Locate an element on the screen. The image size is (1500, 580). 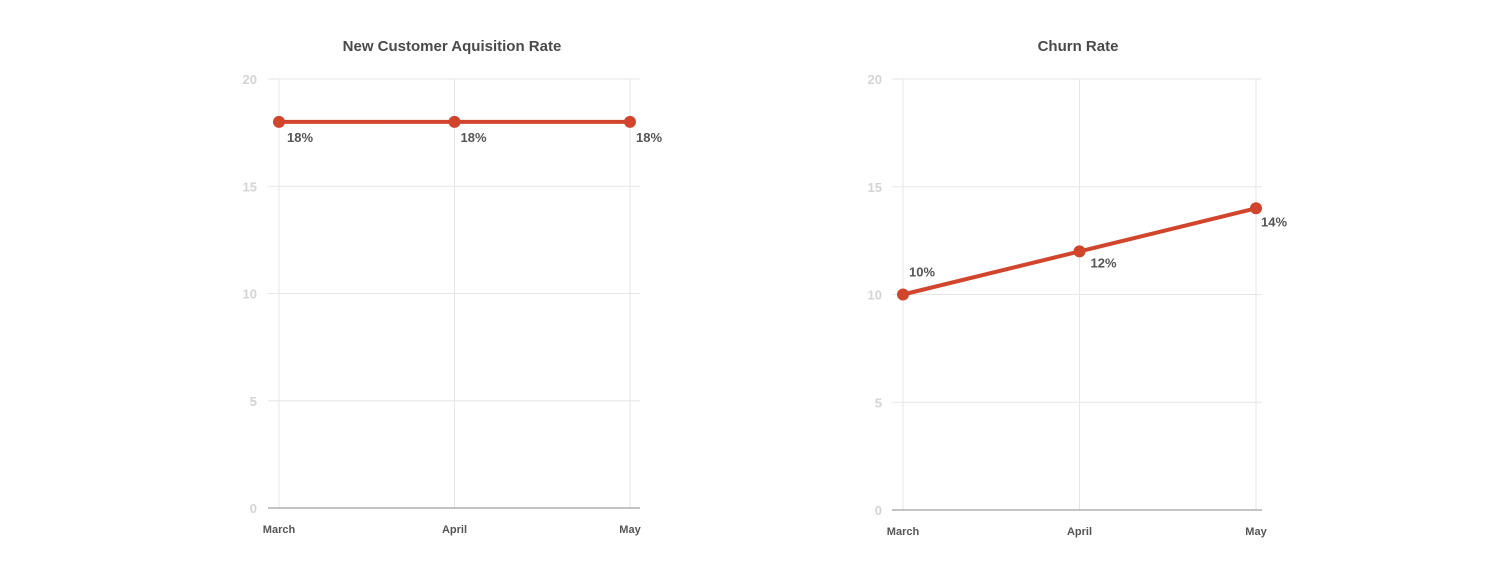
data-label: 14% is located at coordinates (1274, 221).